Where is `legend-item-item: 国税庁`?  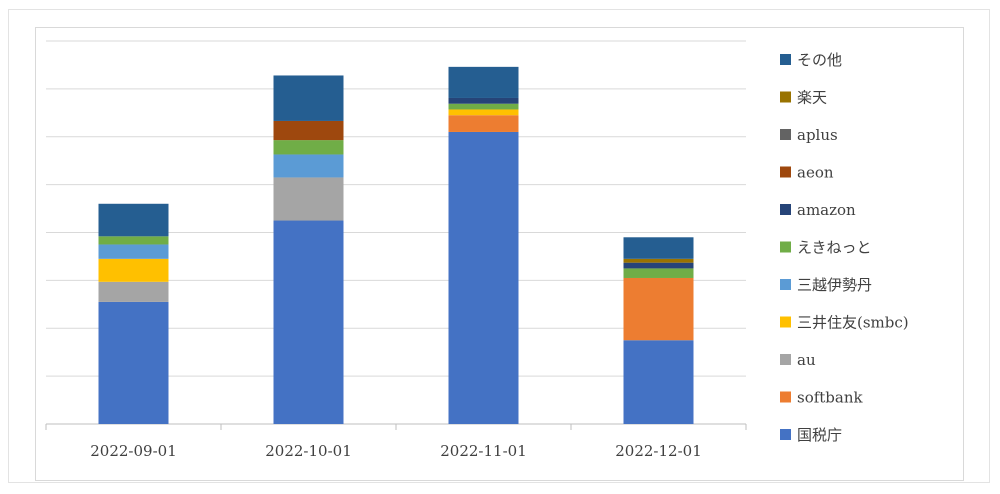
legend-item-item: 国税庁 is located at coordinates (811, 435).